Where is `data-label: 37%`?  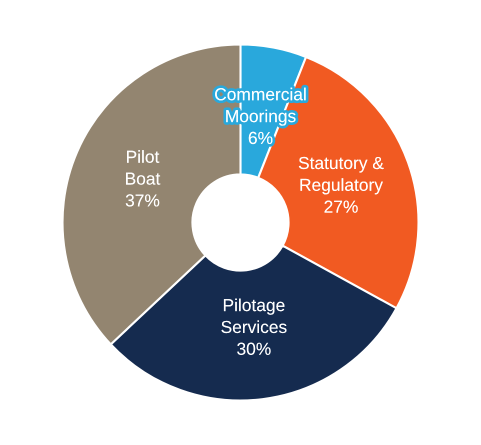 data-label: 37% is located at coordinates (143, 200).